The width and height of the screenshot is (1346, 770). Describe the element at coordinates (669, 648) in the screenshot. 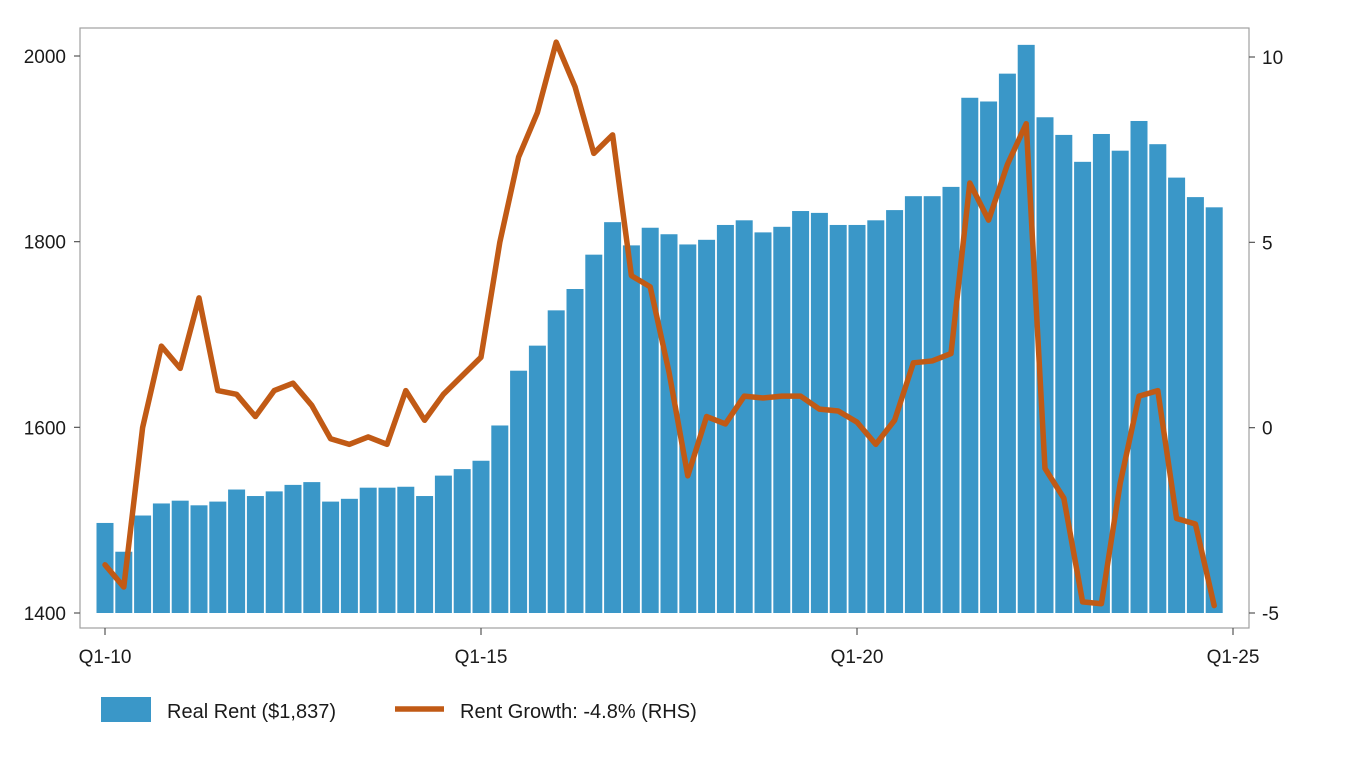

I see `x-axis: Q1-10 Q1-15 Q1-20 Q1-25` at that location.